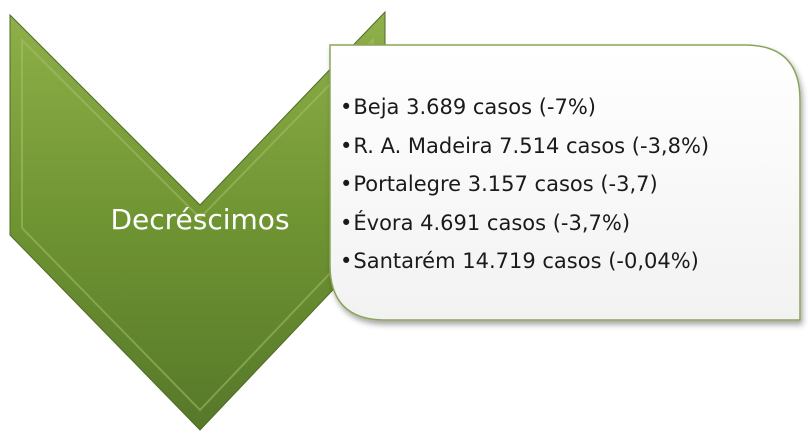 Image resolution: width=808 pixels, height=433 pixels. I want to click on list-item: Portalegre 3.157 casos (-3,7), so click(524, 184).